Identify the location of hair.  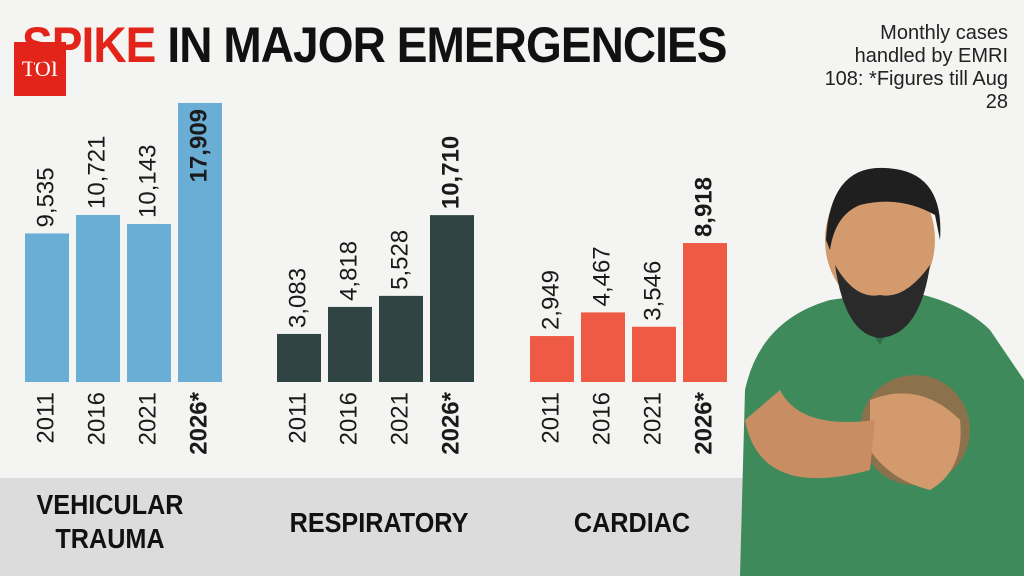
(883, 208).